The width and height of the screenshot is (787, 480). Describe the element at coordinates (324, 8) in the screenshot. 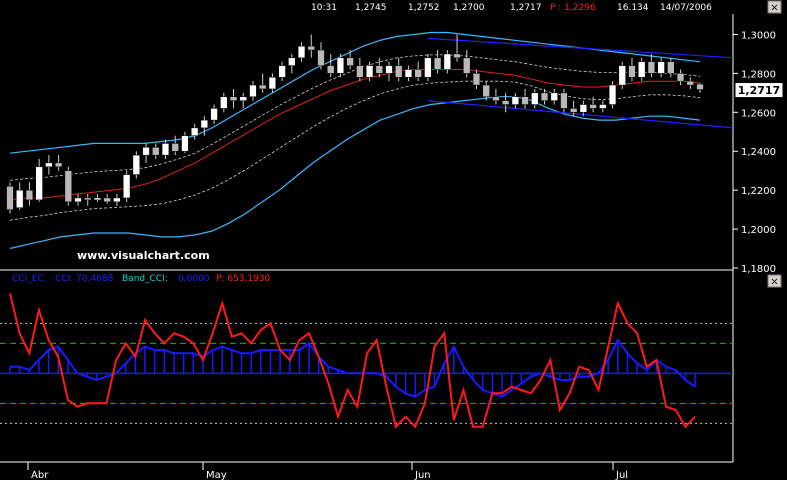

I see `header-time: 10:31` at that location.